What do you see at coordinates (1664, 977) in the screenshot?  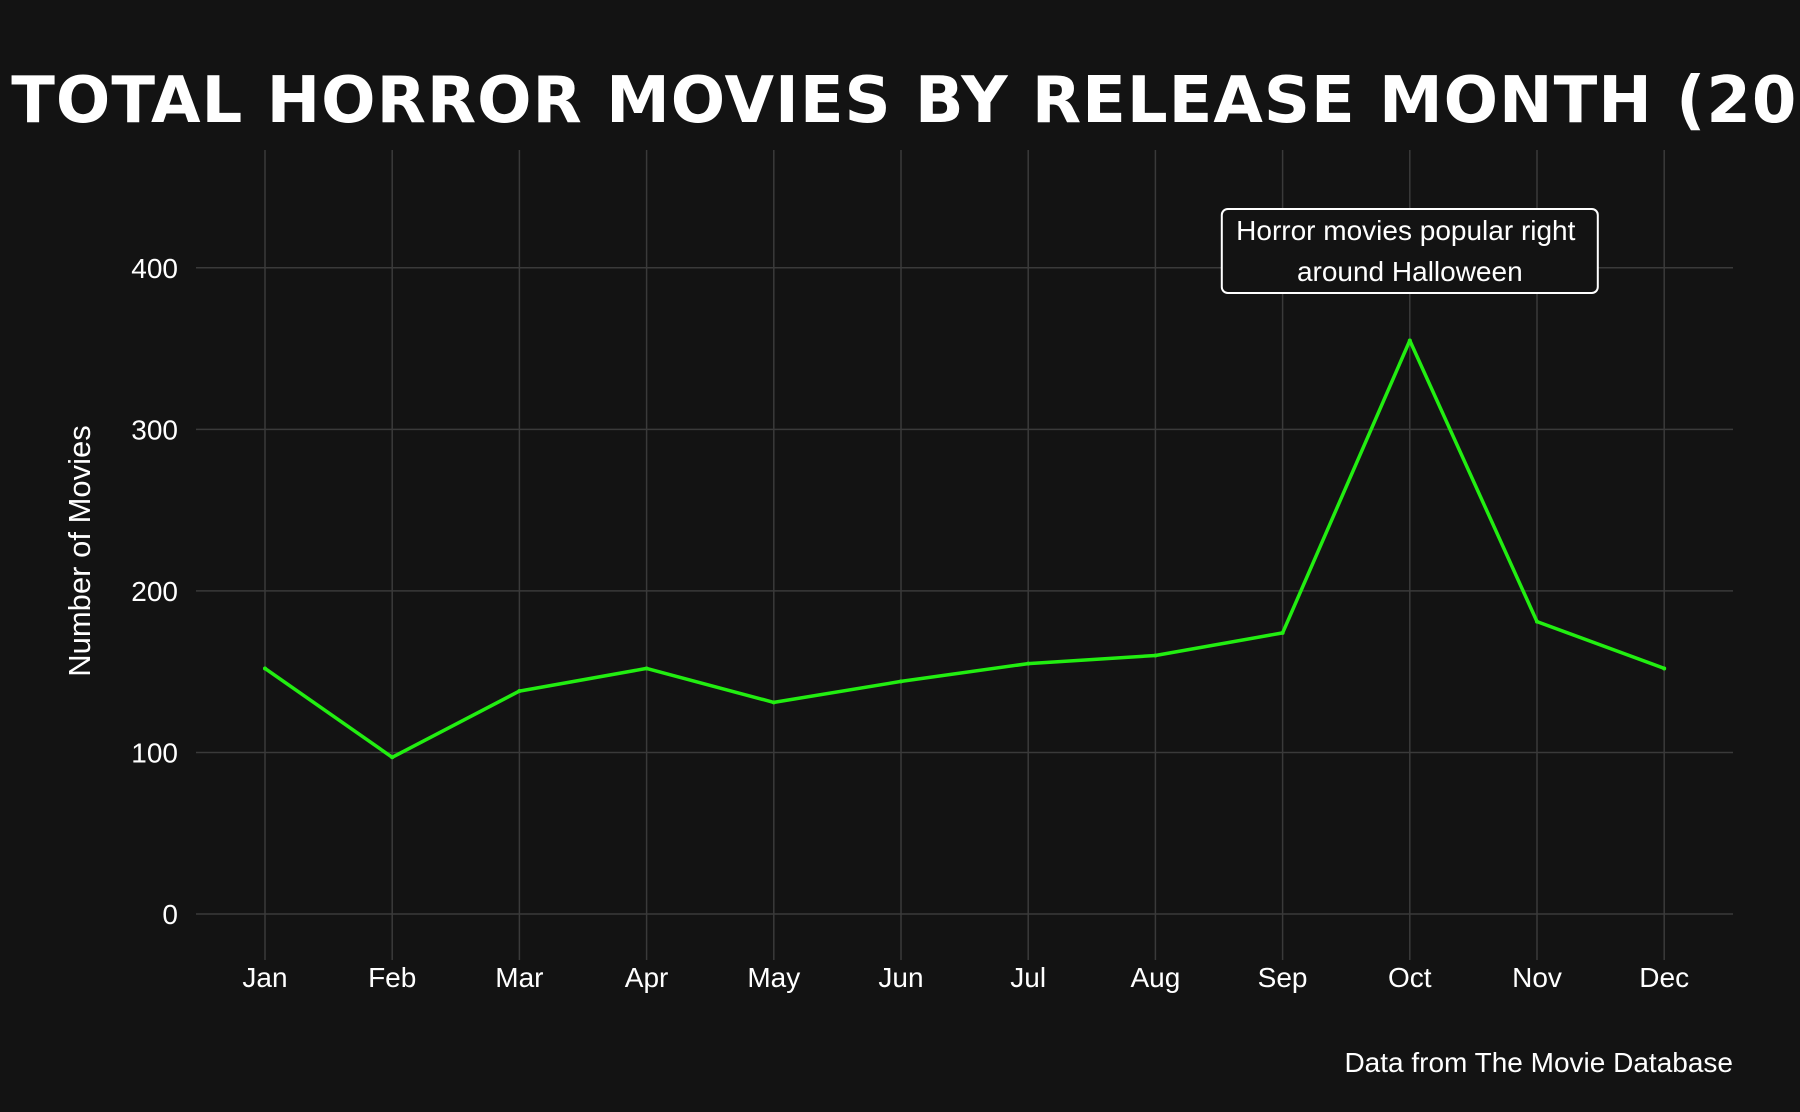 I see `x-tick-label: Dec` at bounding box center [1664, 977].